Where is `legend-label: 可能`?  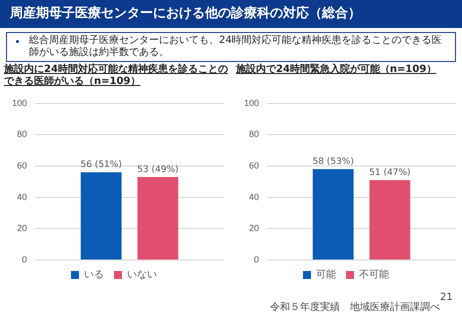 legend-label: 可能 is located at coordinates (326, 274).